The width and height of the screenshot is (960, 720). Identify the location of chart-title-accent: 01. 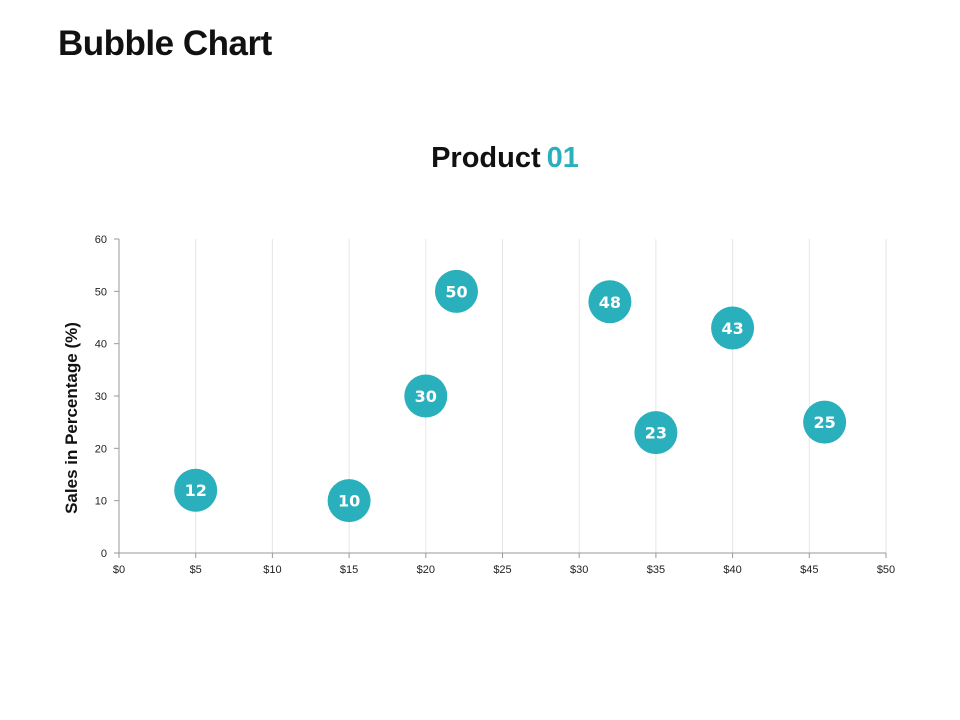
(562, 158).